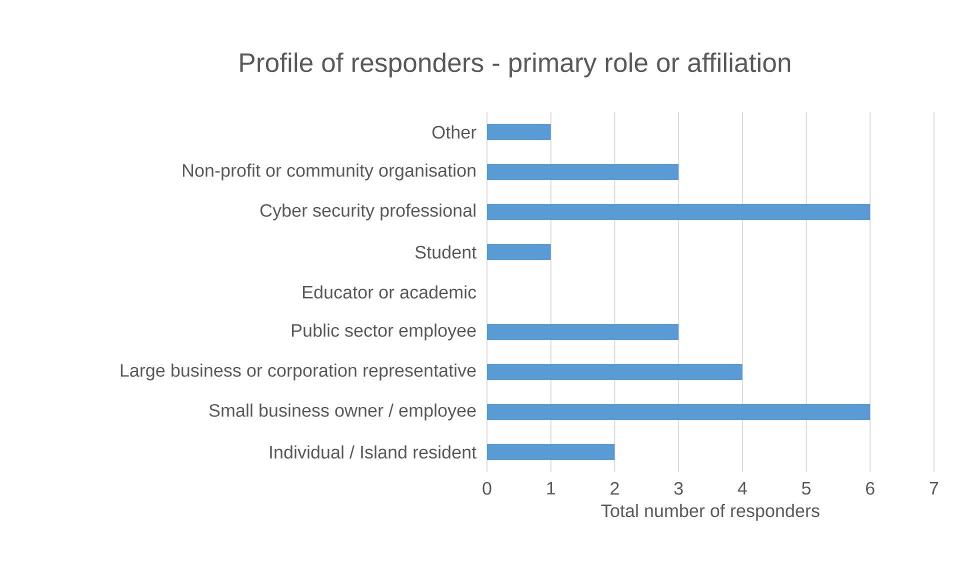  I want to click on x-tick-label: 7, so click(934, 488).